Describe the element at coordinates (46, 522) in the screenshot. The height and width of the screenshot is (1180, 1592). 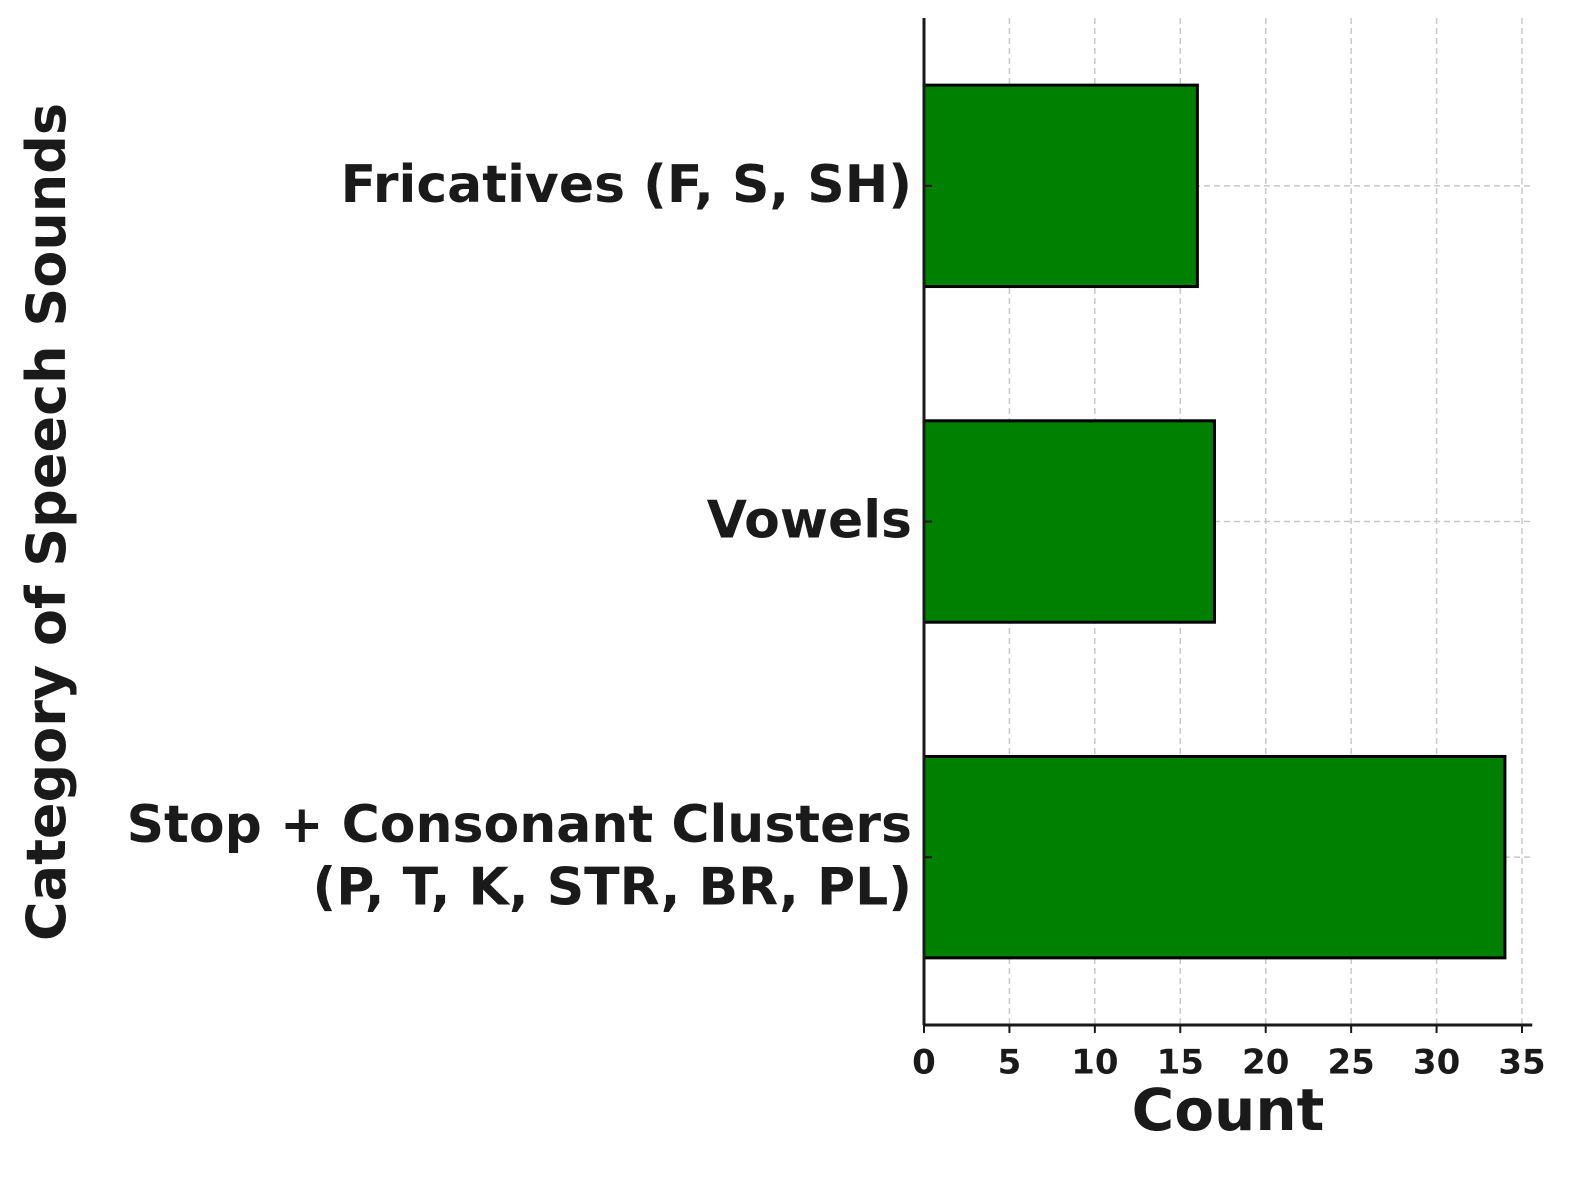
I see `y-axis-title: Category of Speech Sounds` at that location.